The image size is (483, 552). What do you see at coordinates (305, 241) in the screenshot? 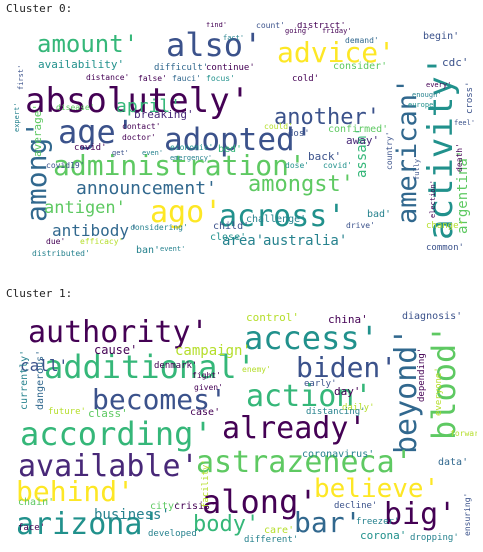
I see `cloud-word: australia'` at bounding box center [305, 241].